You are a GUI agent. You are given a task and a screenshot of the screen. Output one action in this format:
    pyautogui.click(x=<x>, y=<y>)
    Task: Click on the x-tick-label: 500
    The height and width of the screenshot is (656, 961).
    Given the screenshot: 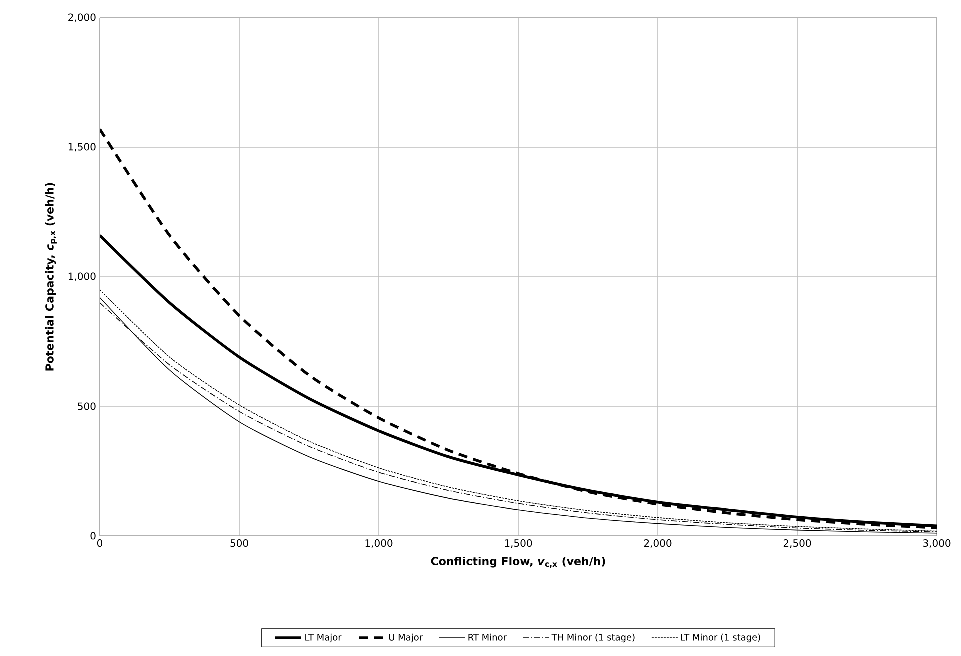 What is the action you would take?
    pyautogui.click(x=239, y=544)
    